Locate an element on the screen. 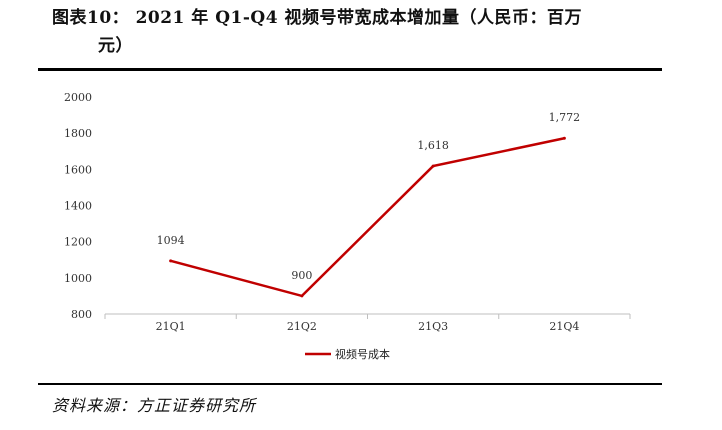 This screenshot has width=722, height=430. x-tick-label: 21Q3 is located at coordinates (433, 326).